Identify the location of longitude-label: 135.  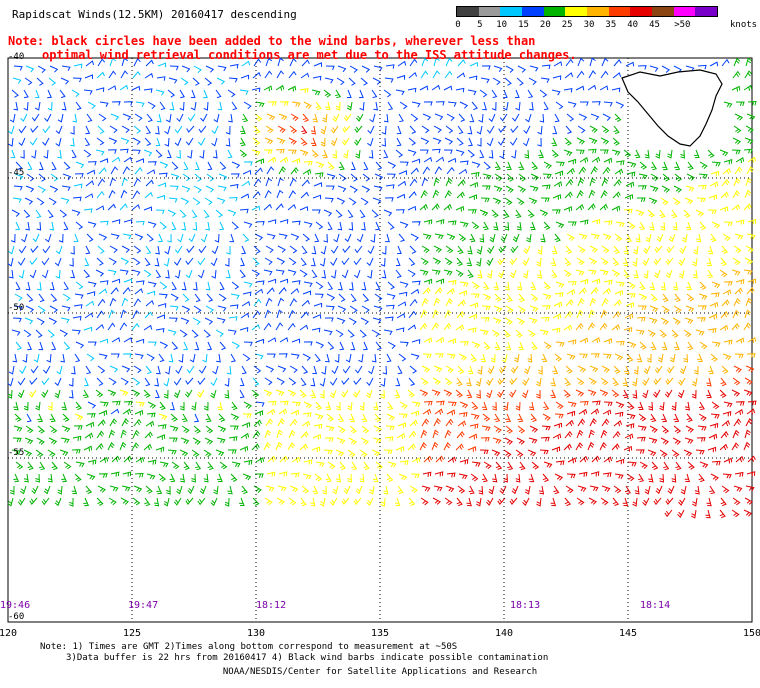
(380, 633).